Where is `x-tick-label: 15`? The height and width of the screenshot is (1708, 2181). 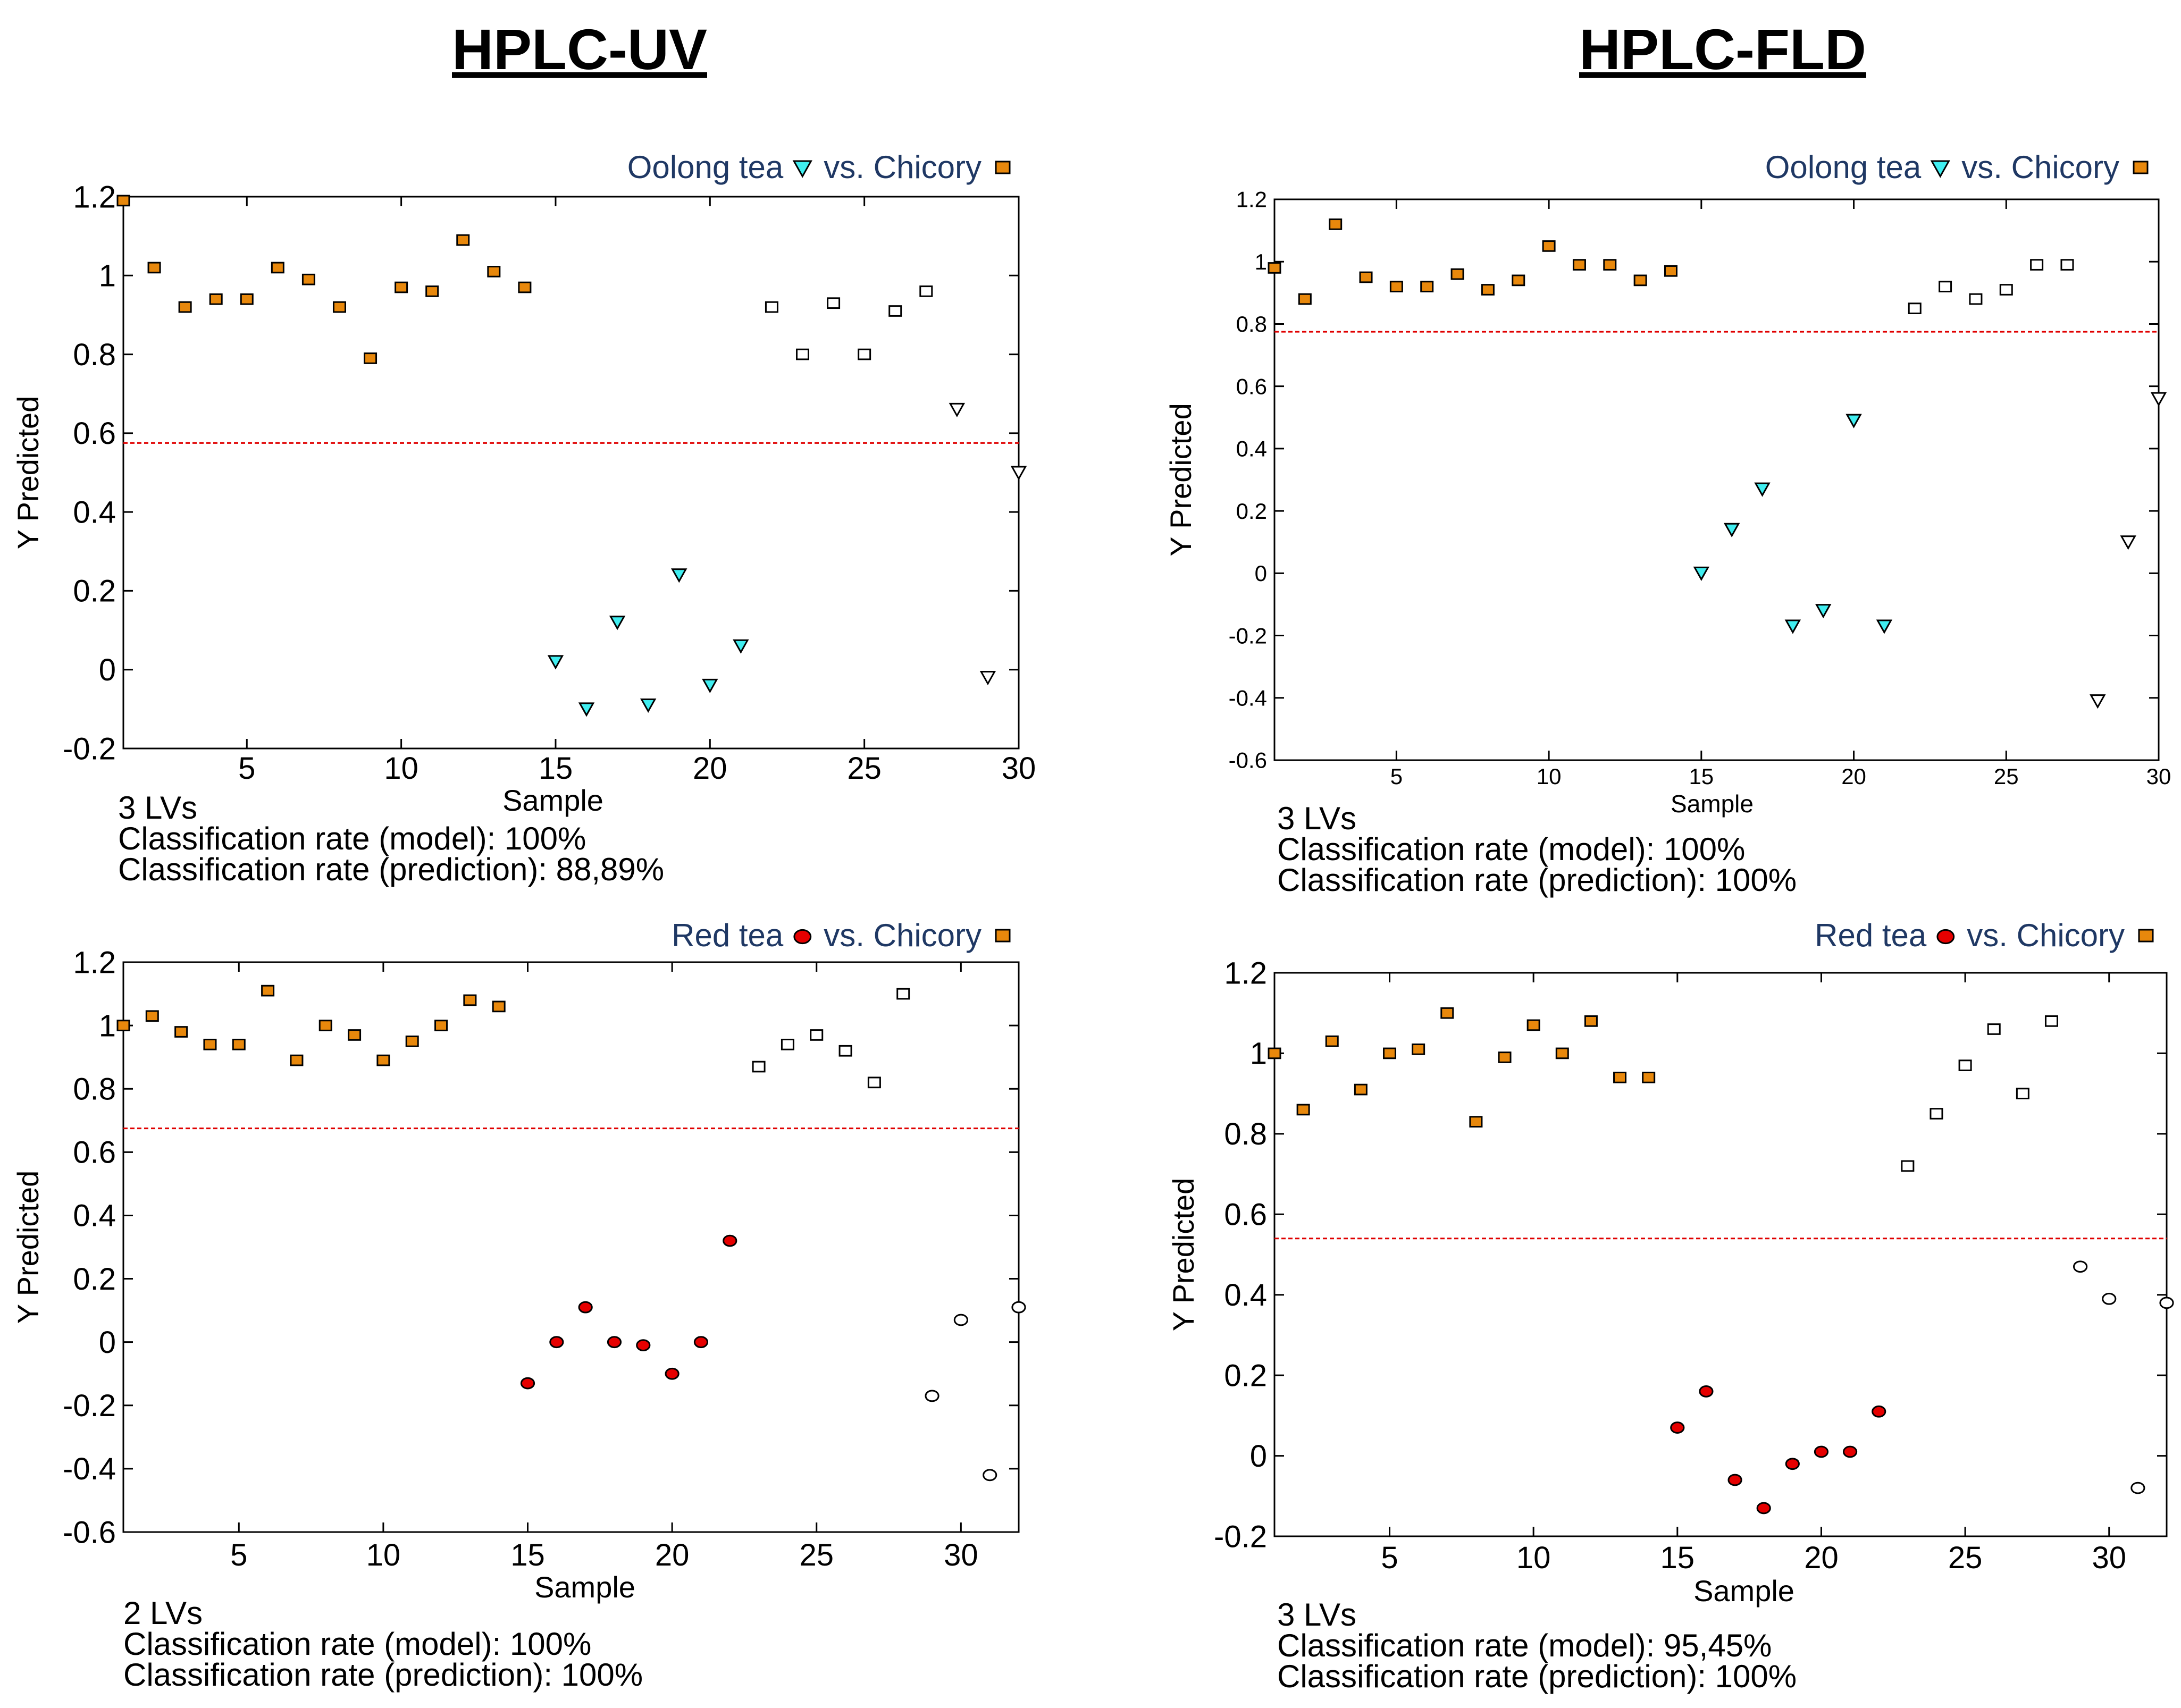
x-tick-label: 15 is located at coordinates (1701, 776).